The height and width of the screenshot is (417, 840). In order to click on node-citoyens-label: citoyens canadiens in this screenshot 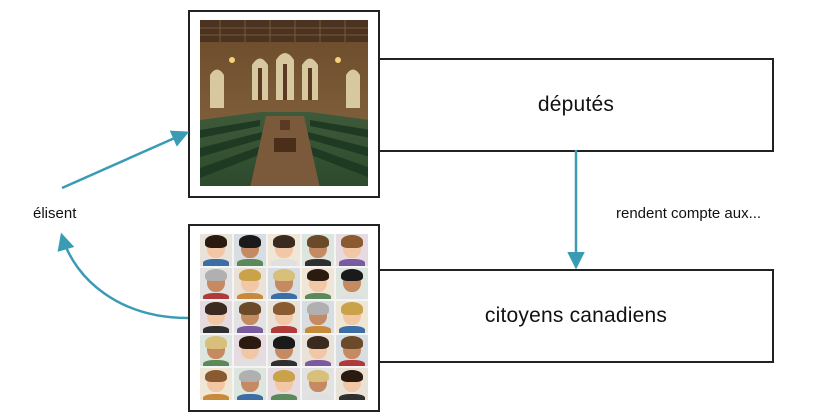, I will do `click(576, 315)`.